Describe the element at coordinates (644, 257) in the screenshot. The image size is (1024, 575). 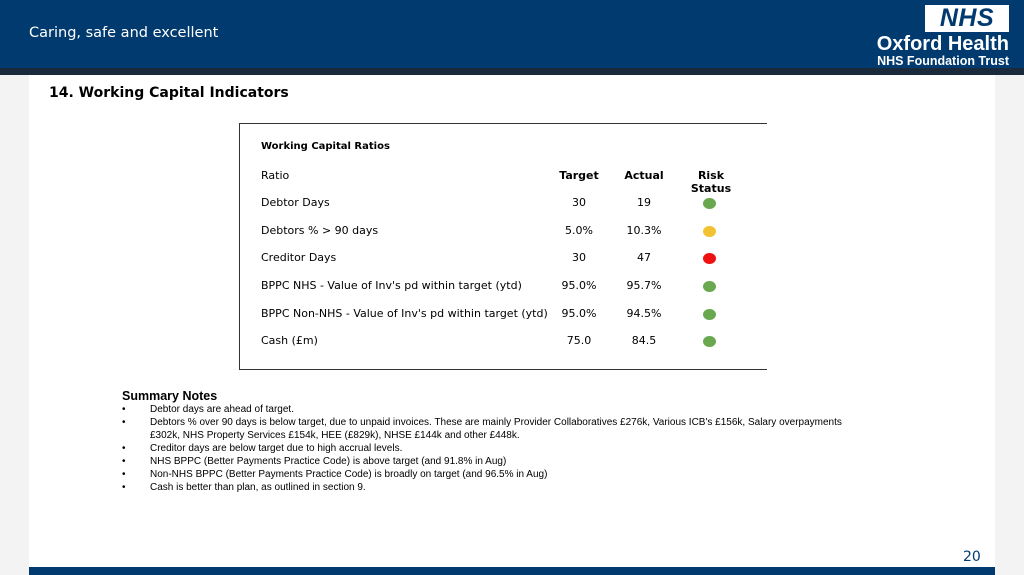
I see `actual-value: 47` at that location.